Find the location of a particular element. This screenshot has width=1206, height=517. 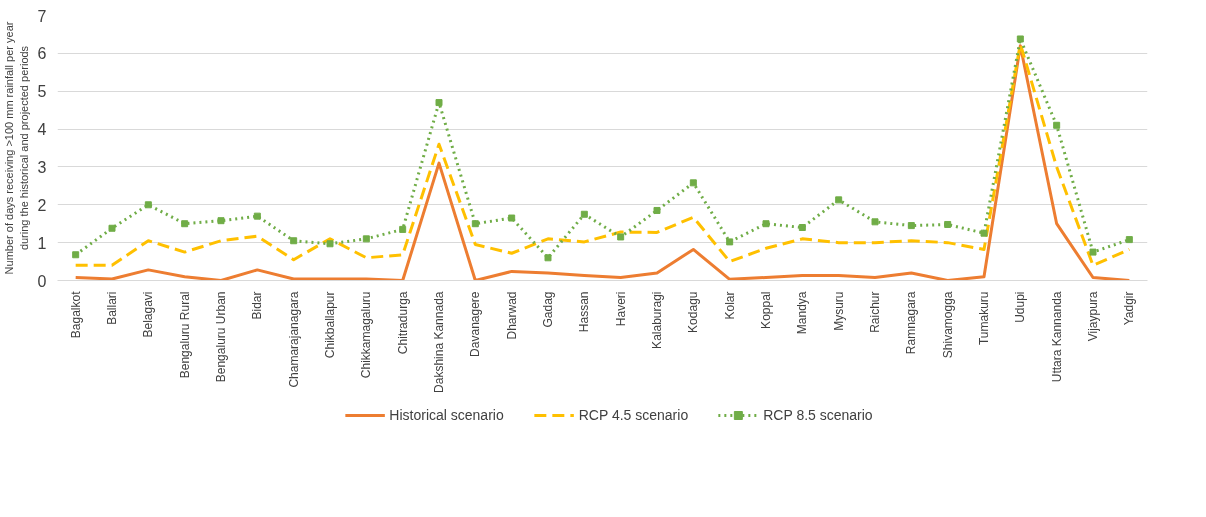

x-tick-label: Kalaburagi is located at coordinates (657, 320).